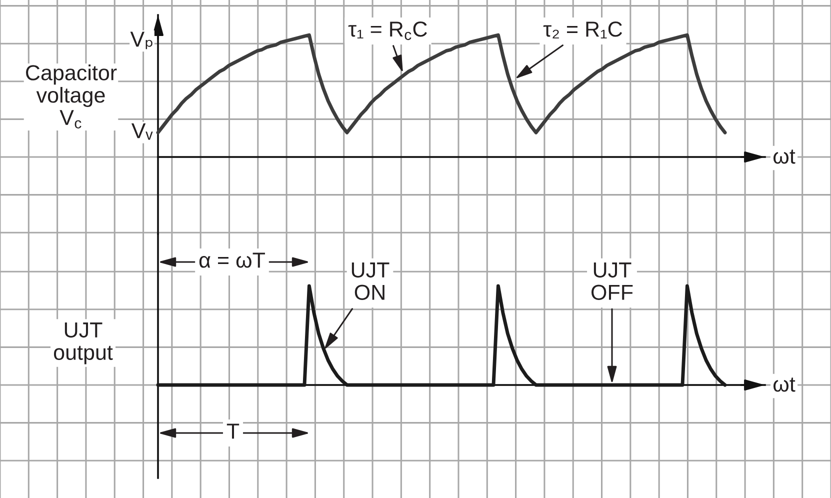 Image resolution: width=831 pixels, height=498 pixels. I want to click on text: α = ωT, so click(232, 260).